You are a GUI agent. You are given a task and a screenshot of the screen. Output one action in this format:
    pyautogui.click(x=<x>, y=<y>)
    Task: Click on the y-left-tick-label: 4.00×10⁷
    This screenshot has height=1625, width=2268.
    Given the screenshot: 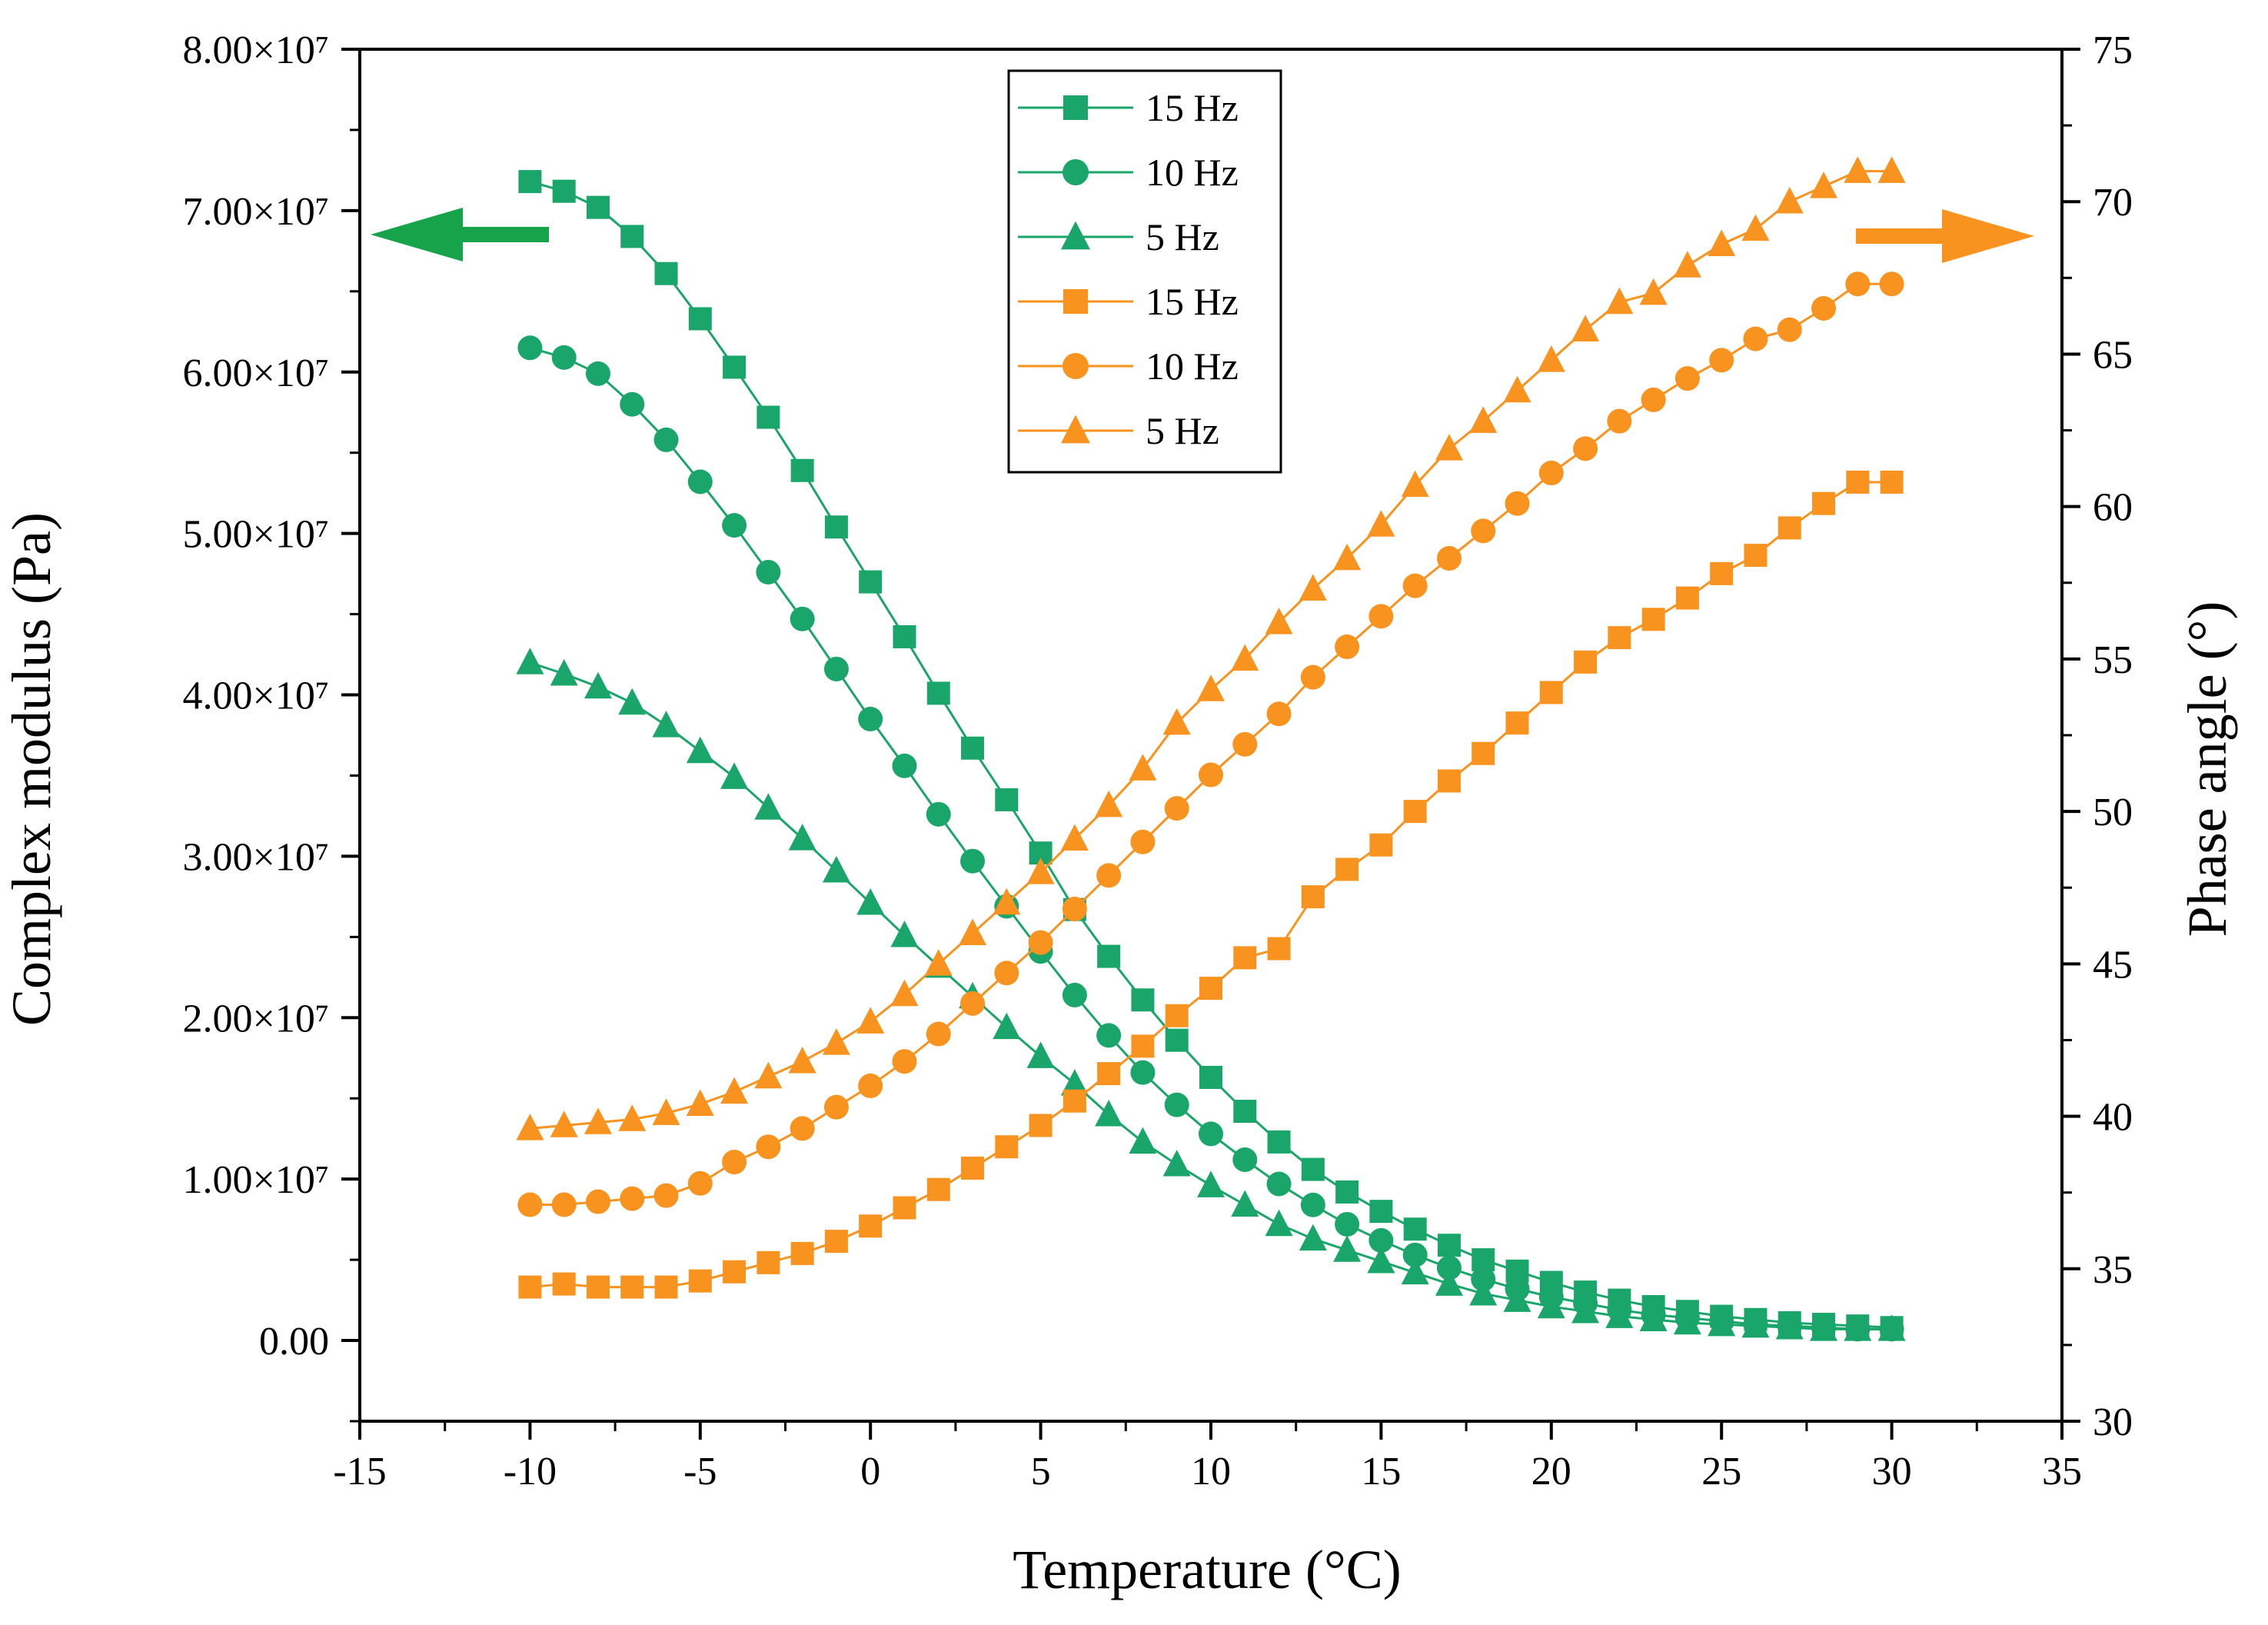 What is the action you would take?
    pyautogui.click(x=256, y=696)
    